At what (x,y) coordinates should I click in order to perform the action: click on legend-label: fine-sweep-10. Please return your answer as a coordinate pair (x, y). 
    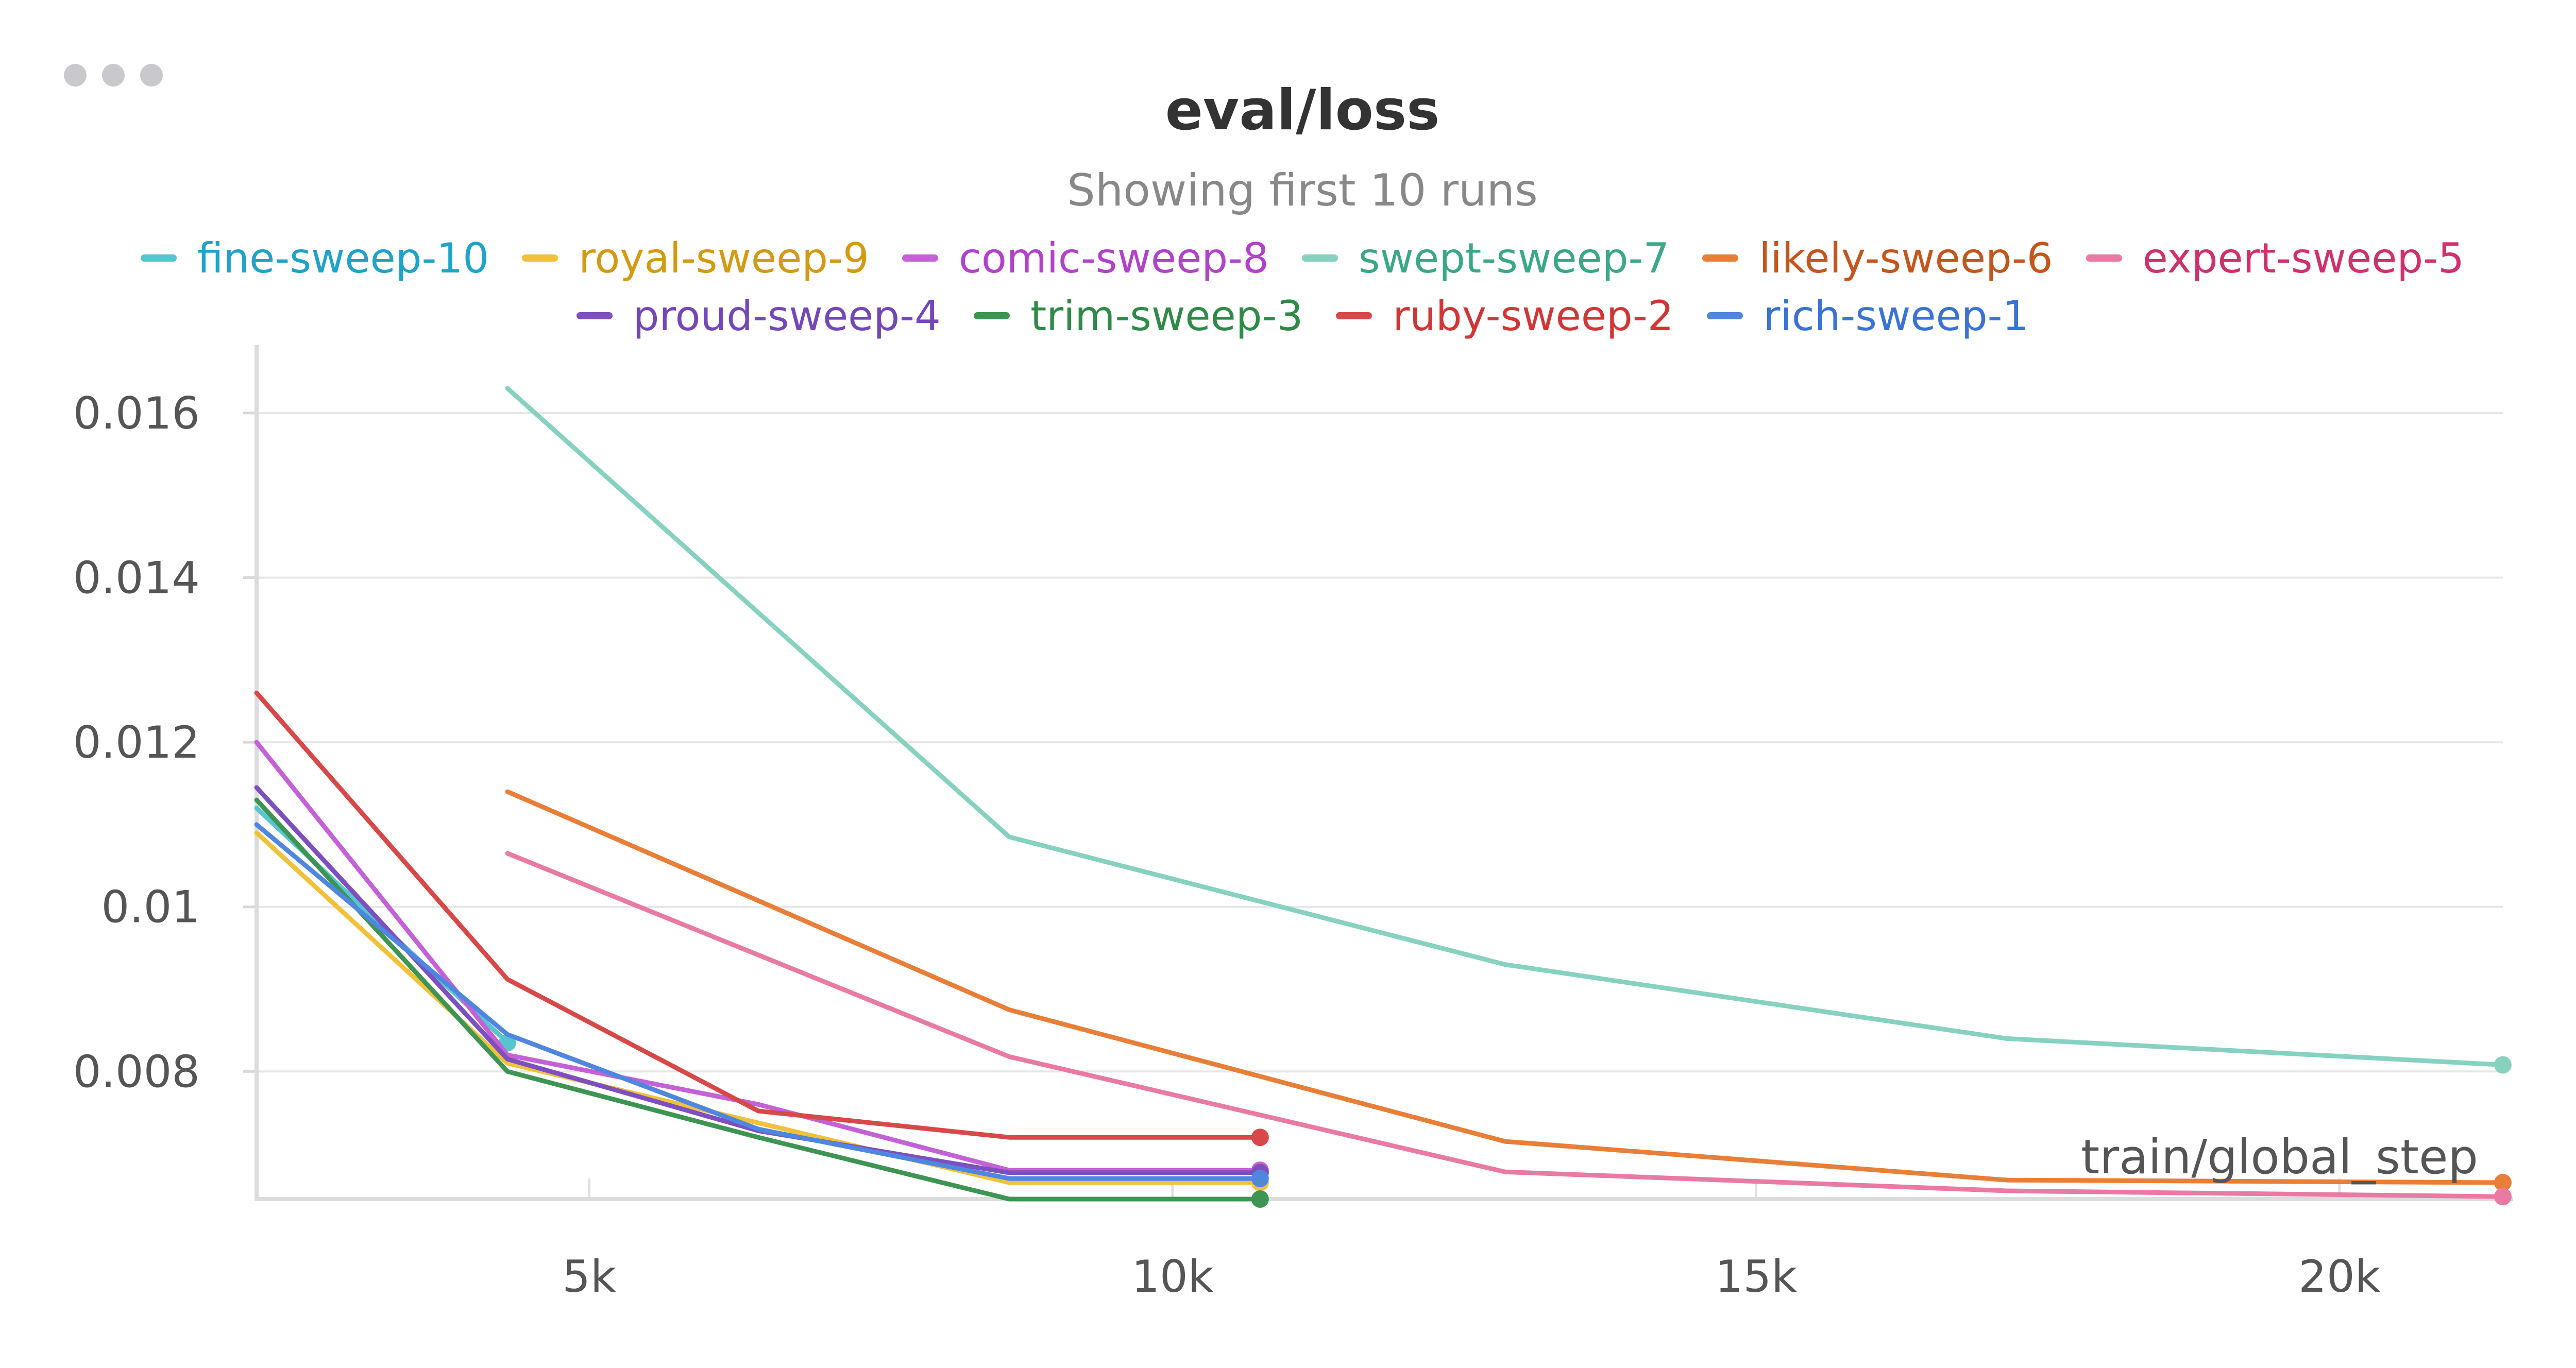
    Looking at the image, I should click on (343, 258).